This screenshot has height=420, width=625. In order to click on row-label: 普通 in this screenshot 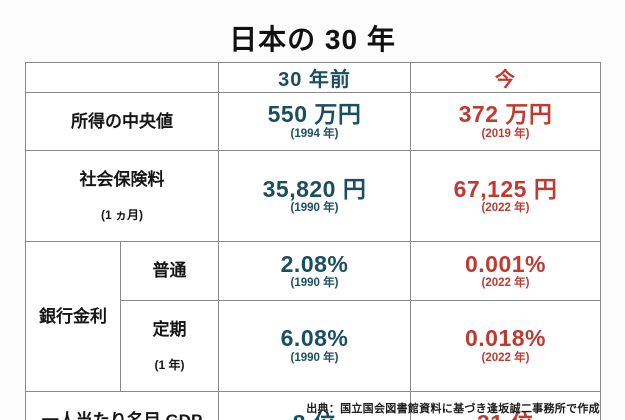, I will do `click(169, 271)`.